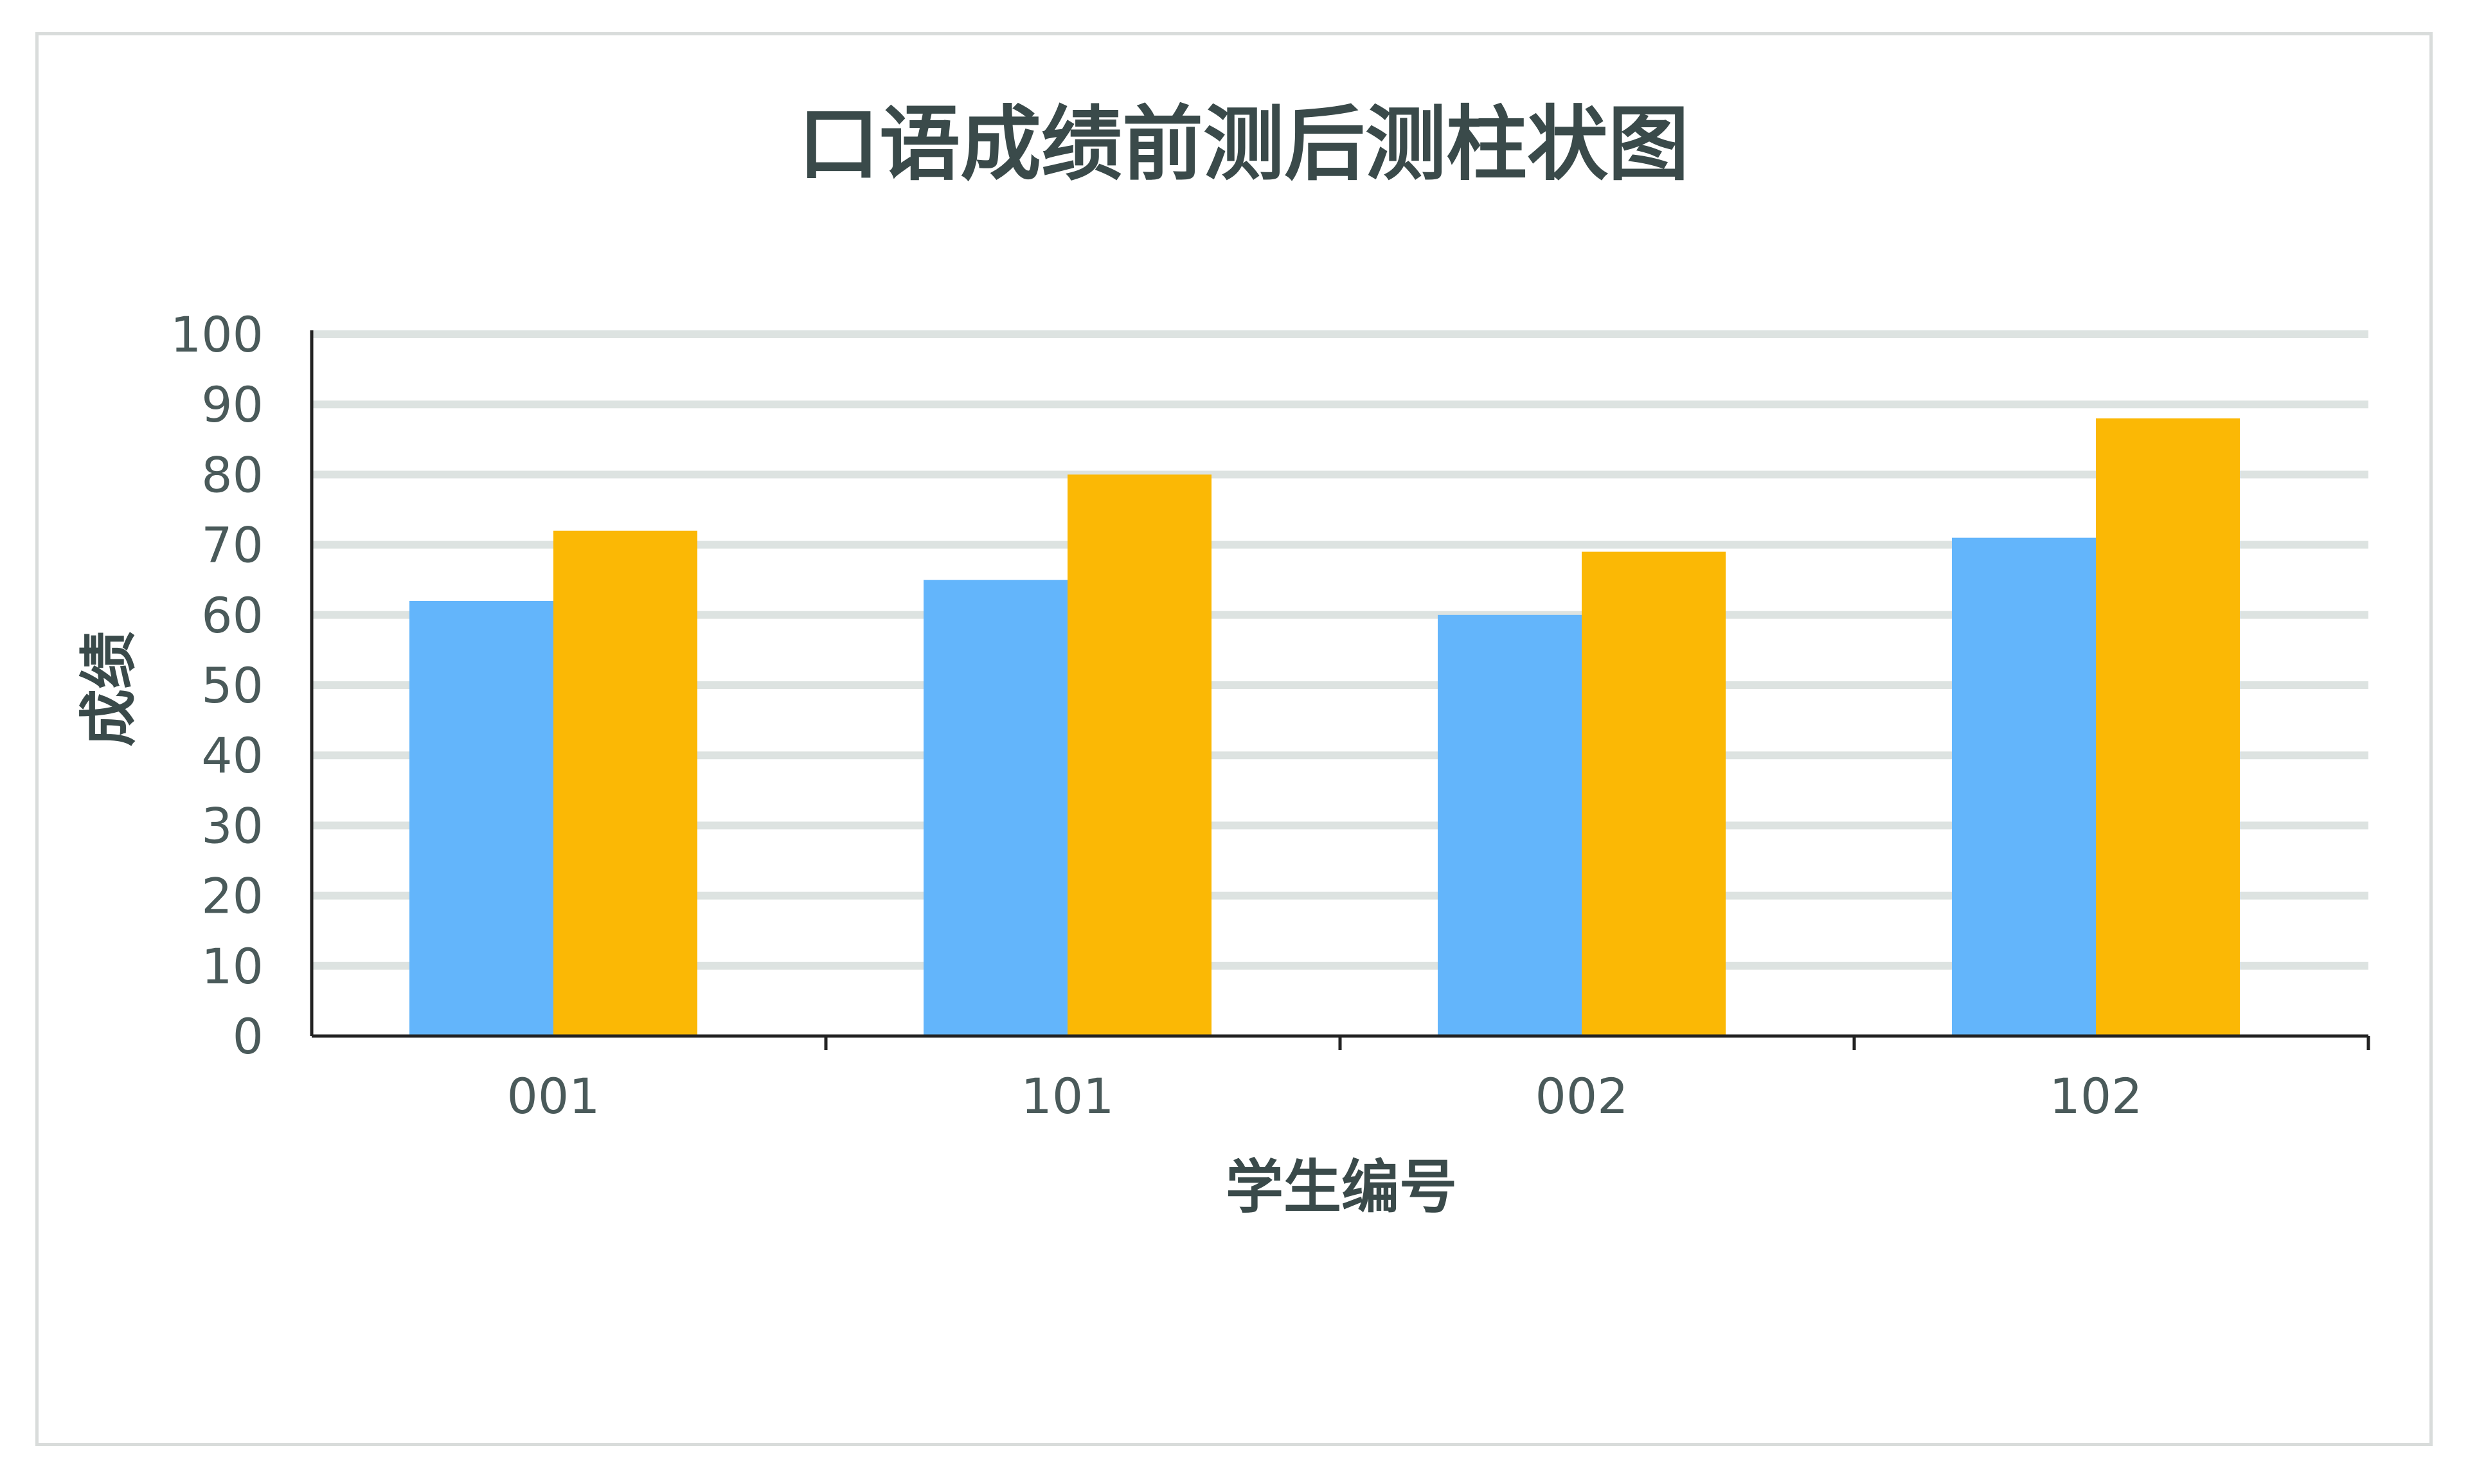 The width and height of the screenshot is (2468, 1484). I want to click on y-tick-label: 10, so click(232, 966).